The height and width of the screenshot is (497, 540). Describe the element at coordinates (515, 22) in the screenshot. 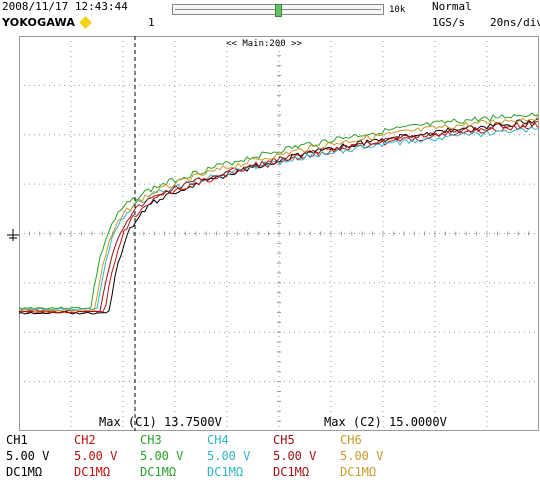

I see `time-per-division: 20ns/div` at that location.